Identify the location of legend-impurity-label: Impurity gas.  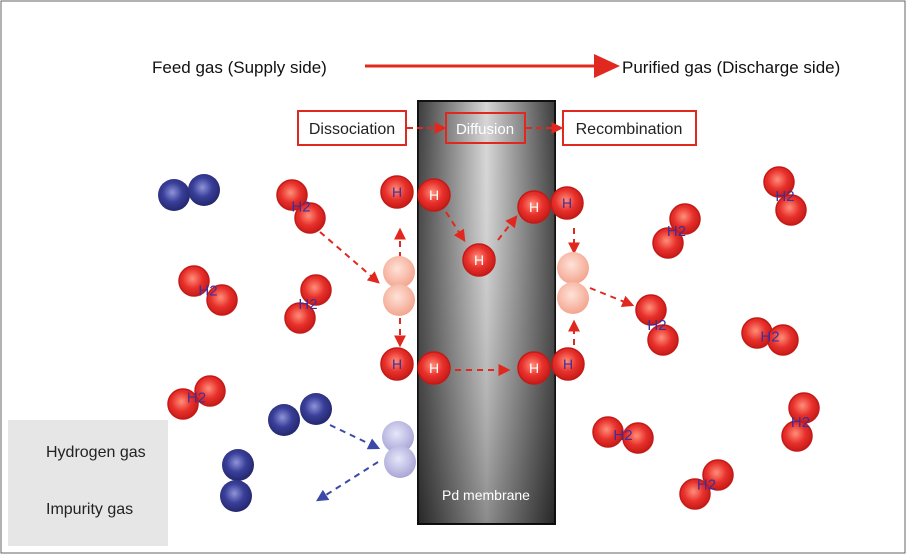
(89, 509).